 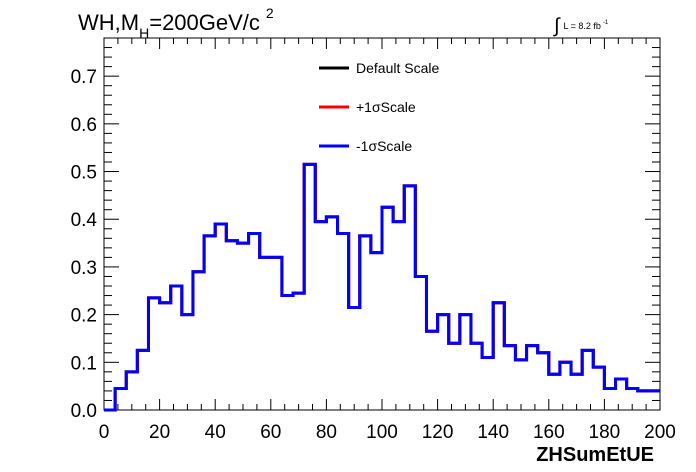 I want to click on title-subscript: H, so click(x=144, y=33).